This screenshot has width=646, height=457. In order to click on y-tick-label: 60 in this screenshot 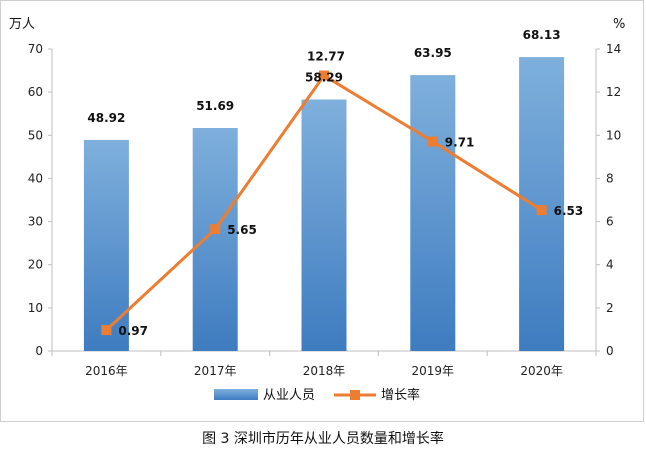, I will do `click(35, 92)`.